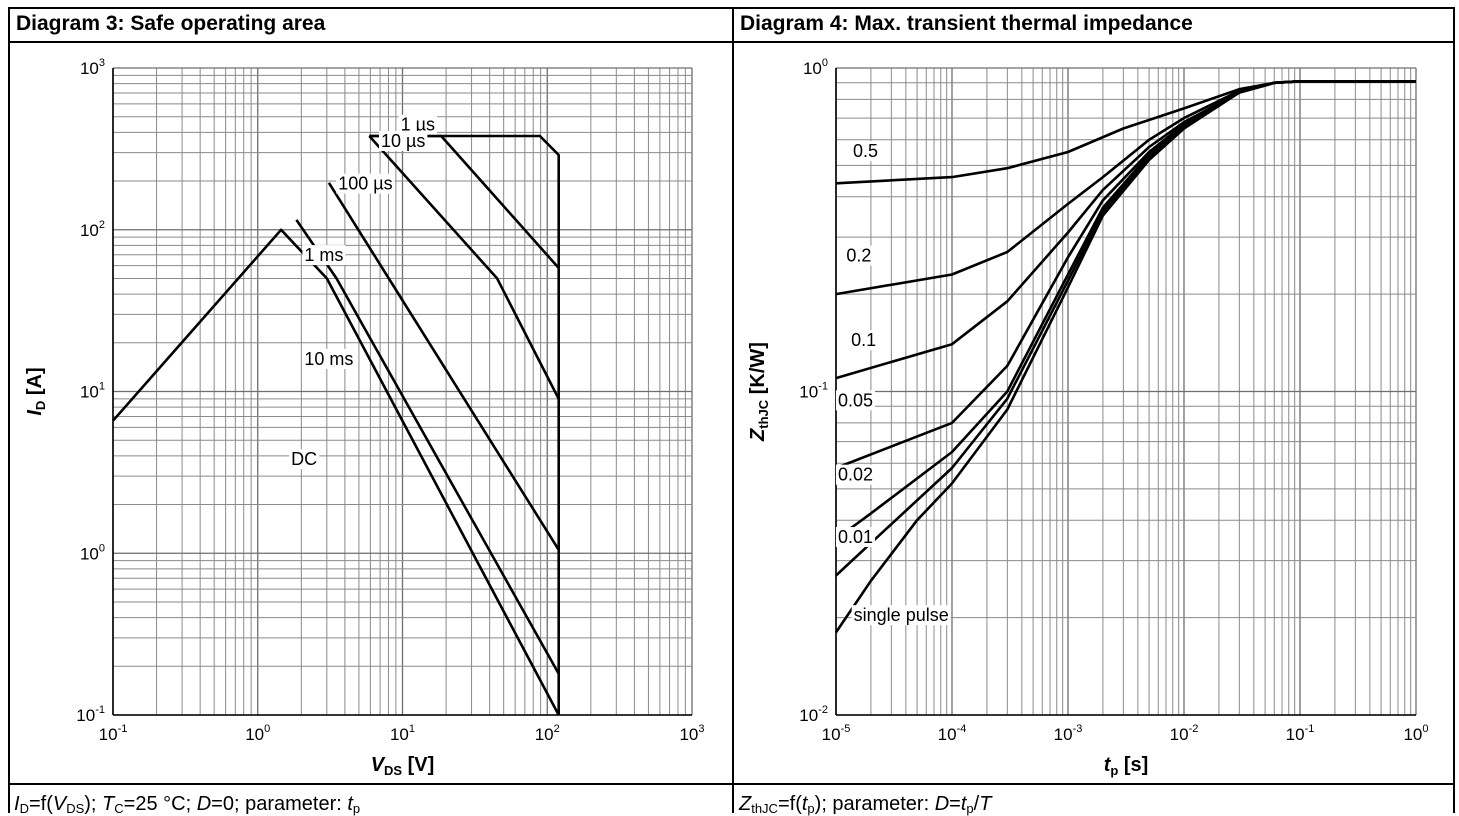 The height and width of the screenshot is (816, 1459). I want to click on caption-subscript: D, so click(24, 808).